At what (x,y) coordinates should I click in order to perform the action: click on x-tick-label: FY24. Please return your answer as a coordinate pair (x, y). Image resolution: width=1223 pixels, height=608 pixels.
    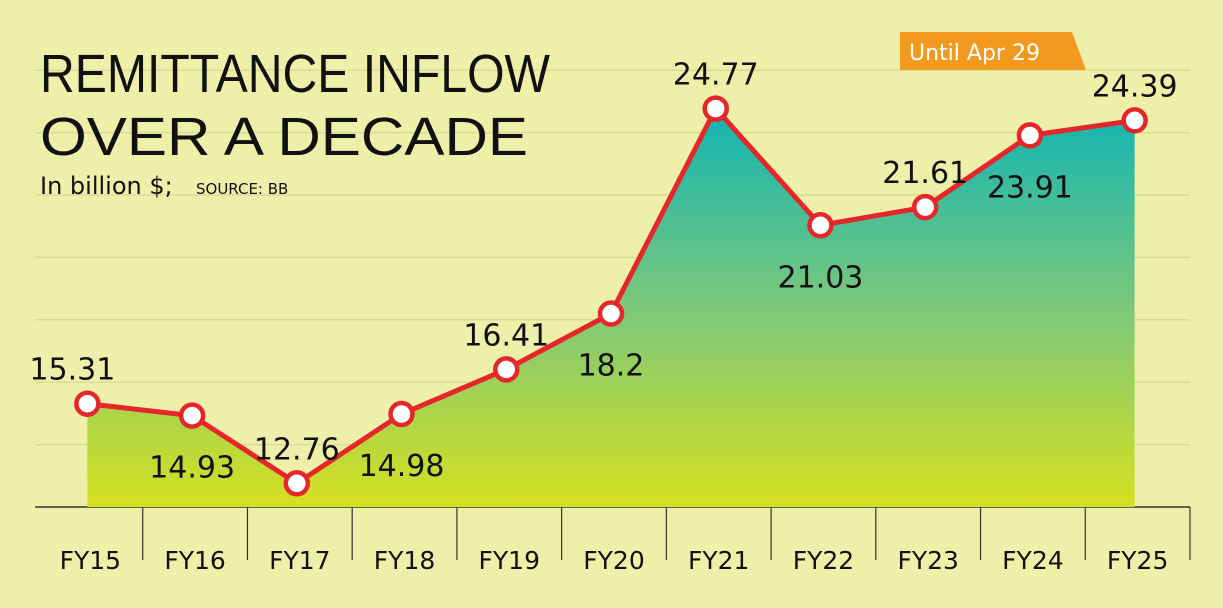
    Looking at the image, I should click on (1032, 560).